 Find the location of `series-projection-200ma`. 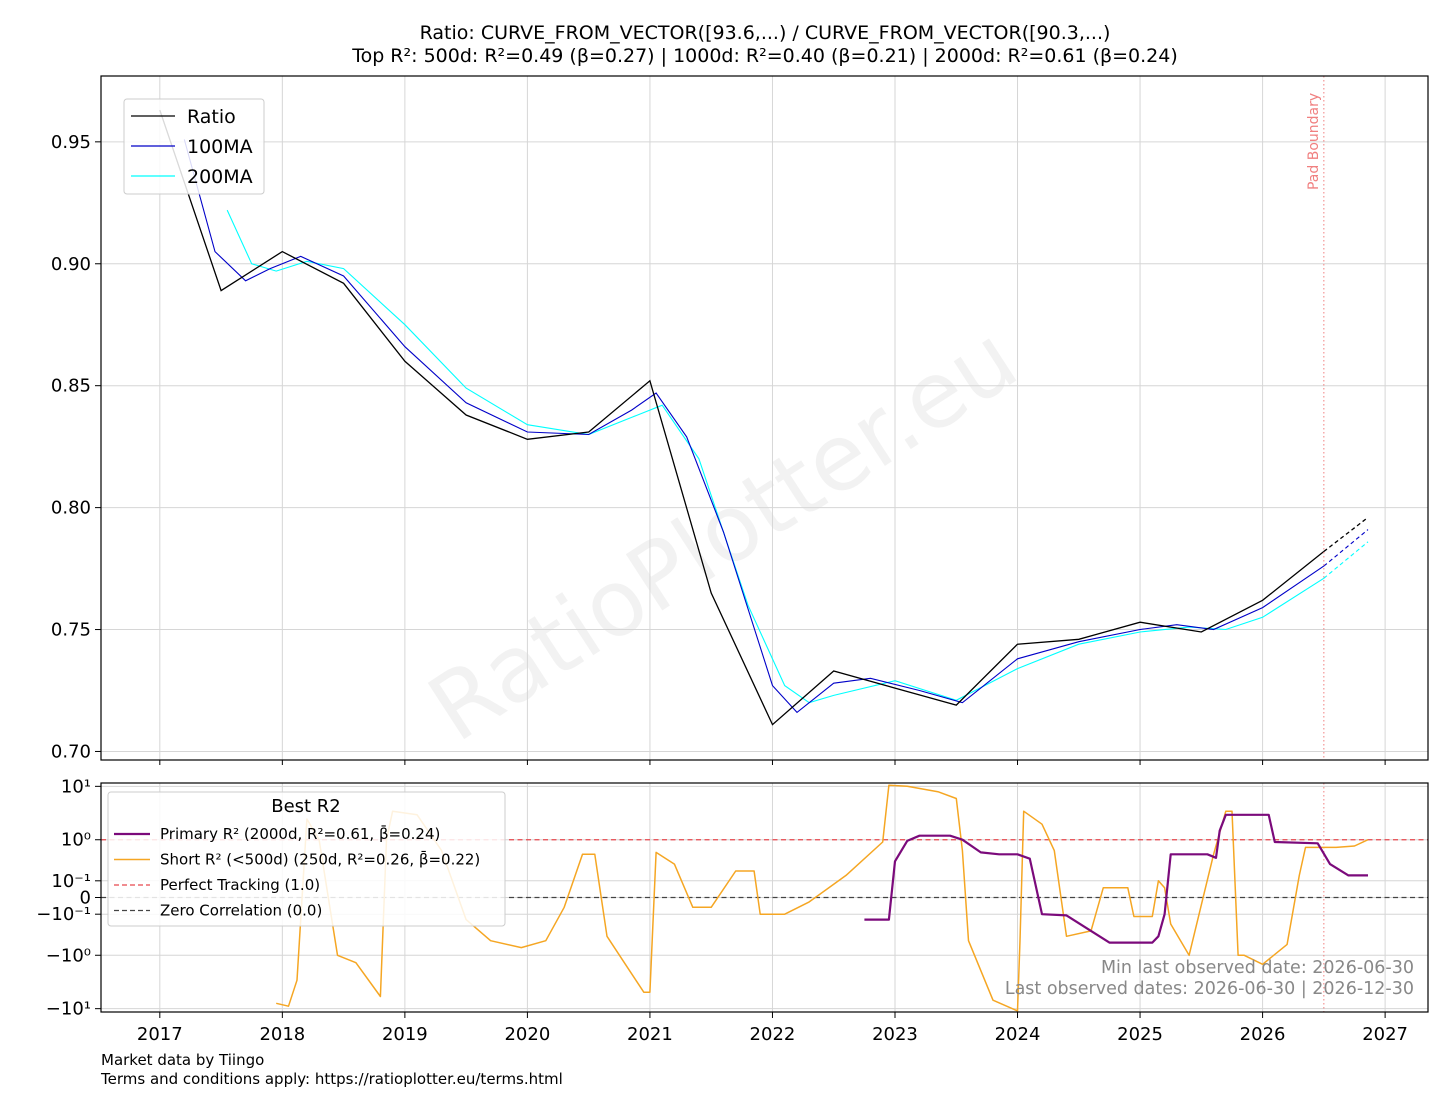

series-projection-200ma is located at coordinates (1346, 560).